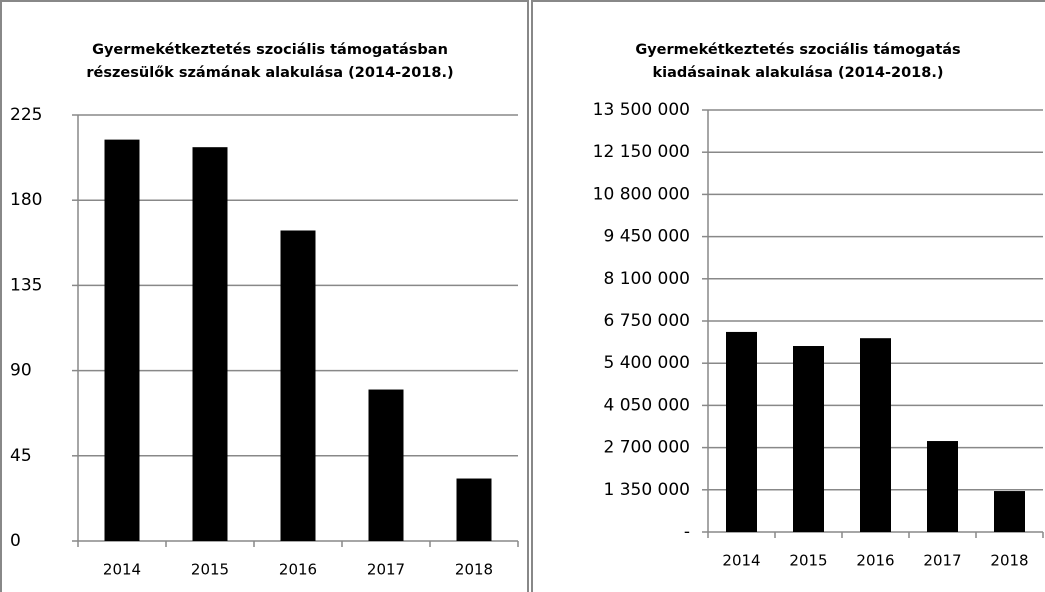  What do you see at coordinates (21, 371) in the screenshot?
I see `y-tick-label: 90` at bounding box center [21, 371].